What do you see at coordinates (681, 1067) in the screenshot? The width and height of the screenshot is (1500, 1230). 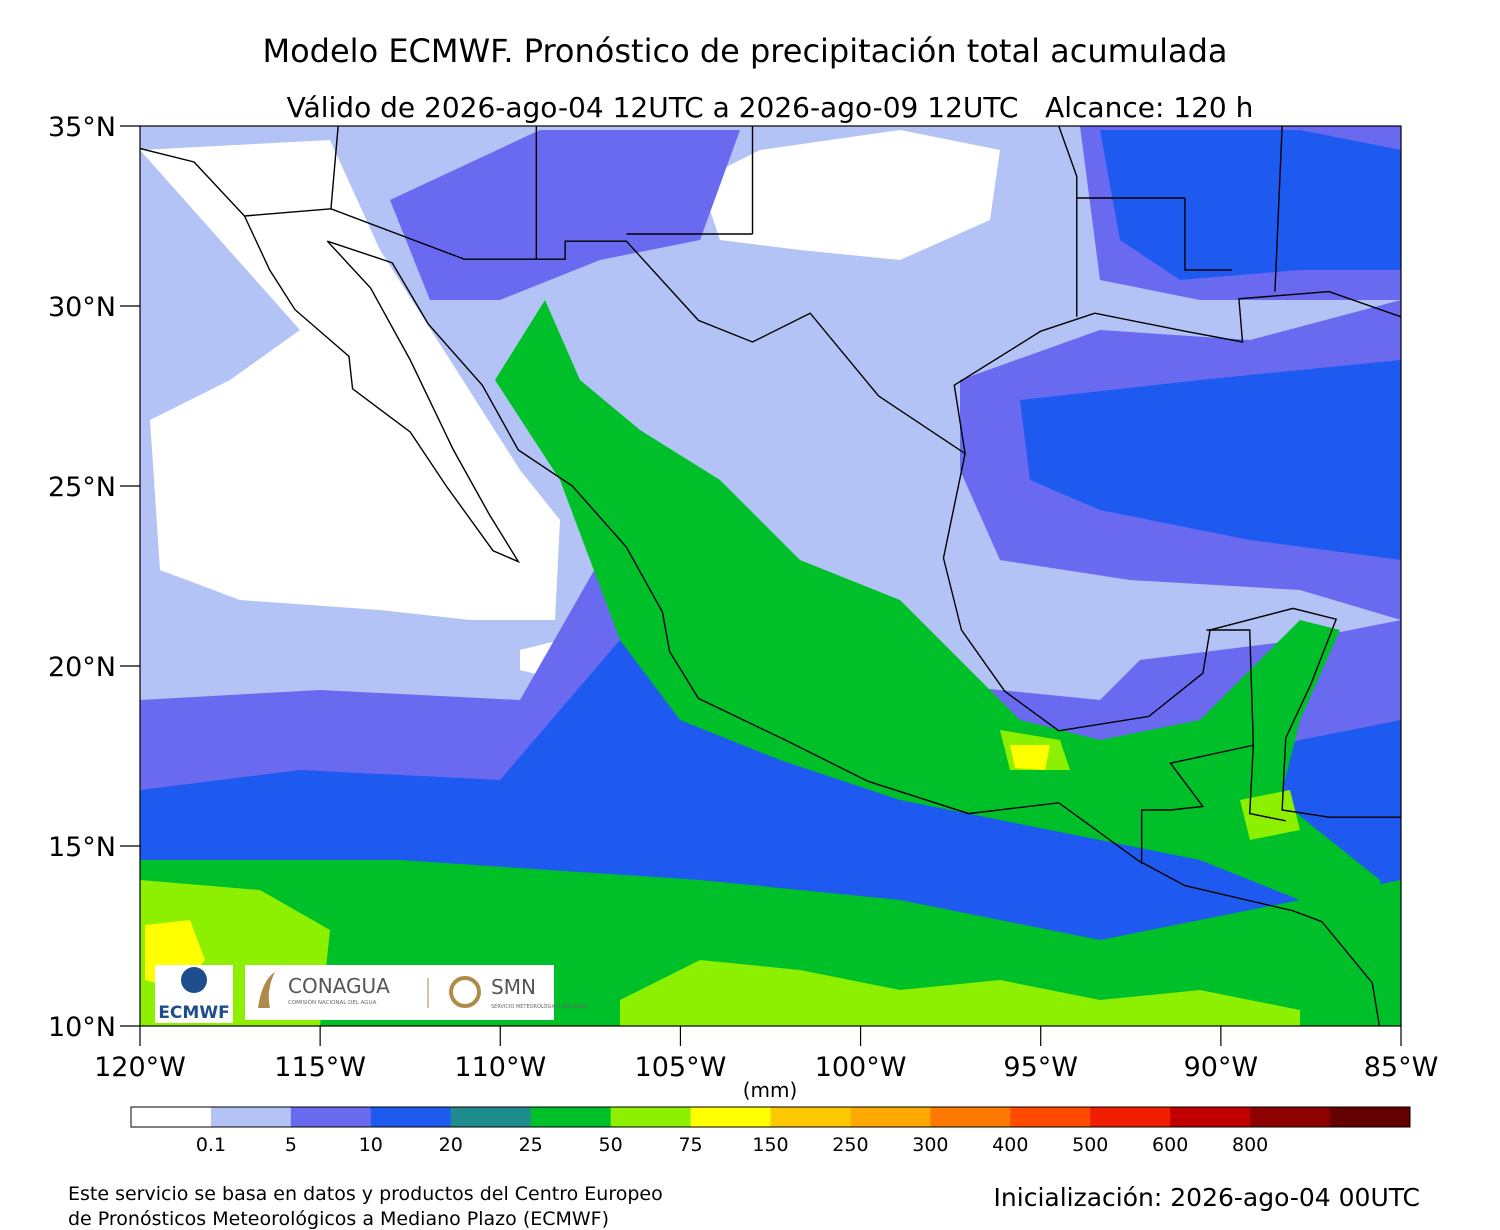 I see `lon-label: 105°W` at bounding box center [681, 1067].